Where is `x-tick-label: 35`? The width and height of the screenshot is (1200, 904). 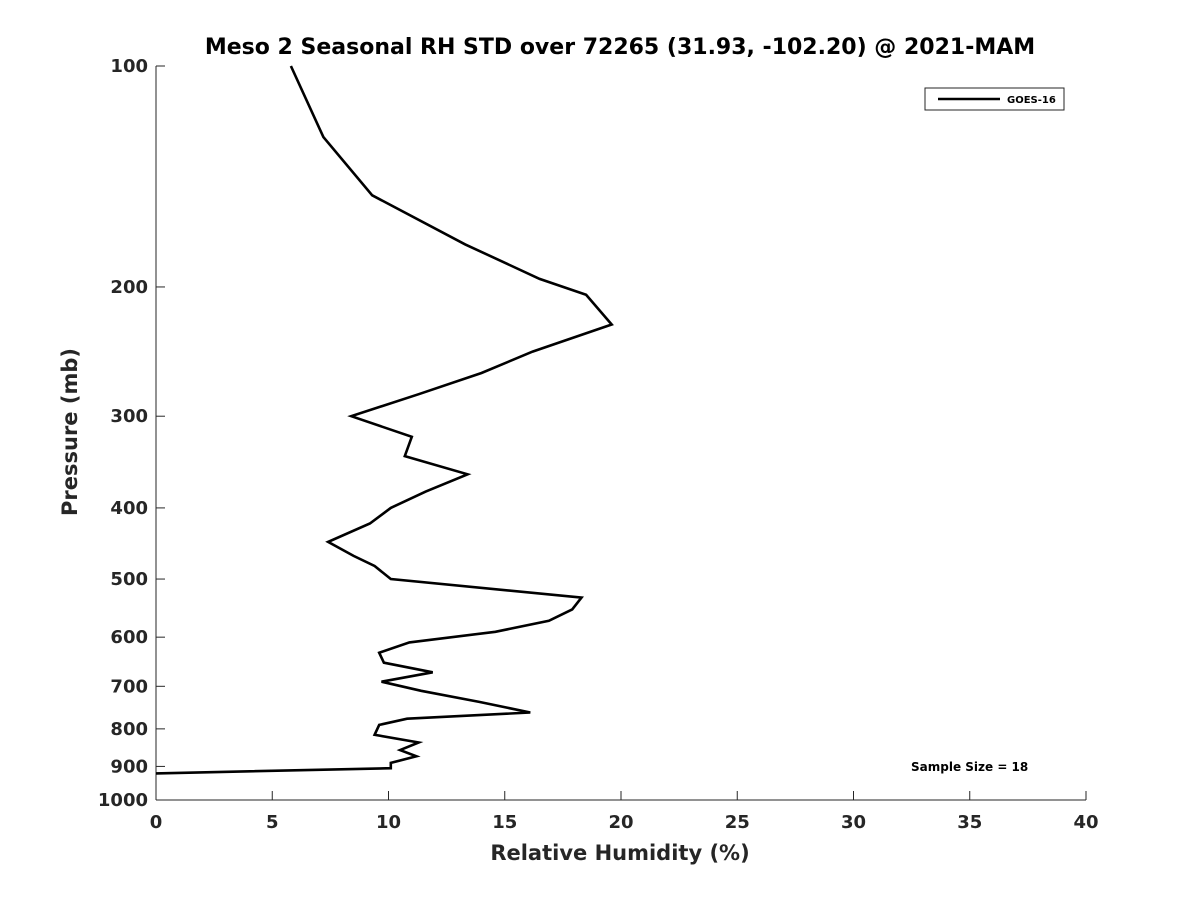
x-tick-label: 35 is located at coordinates (969, 822).